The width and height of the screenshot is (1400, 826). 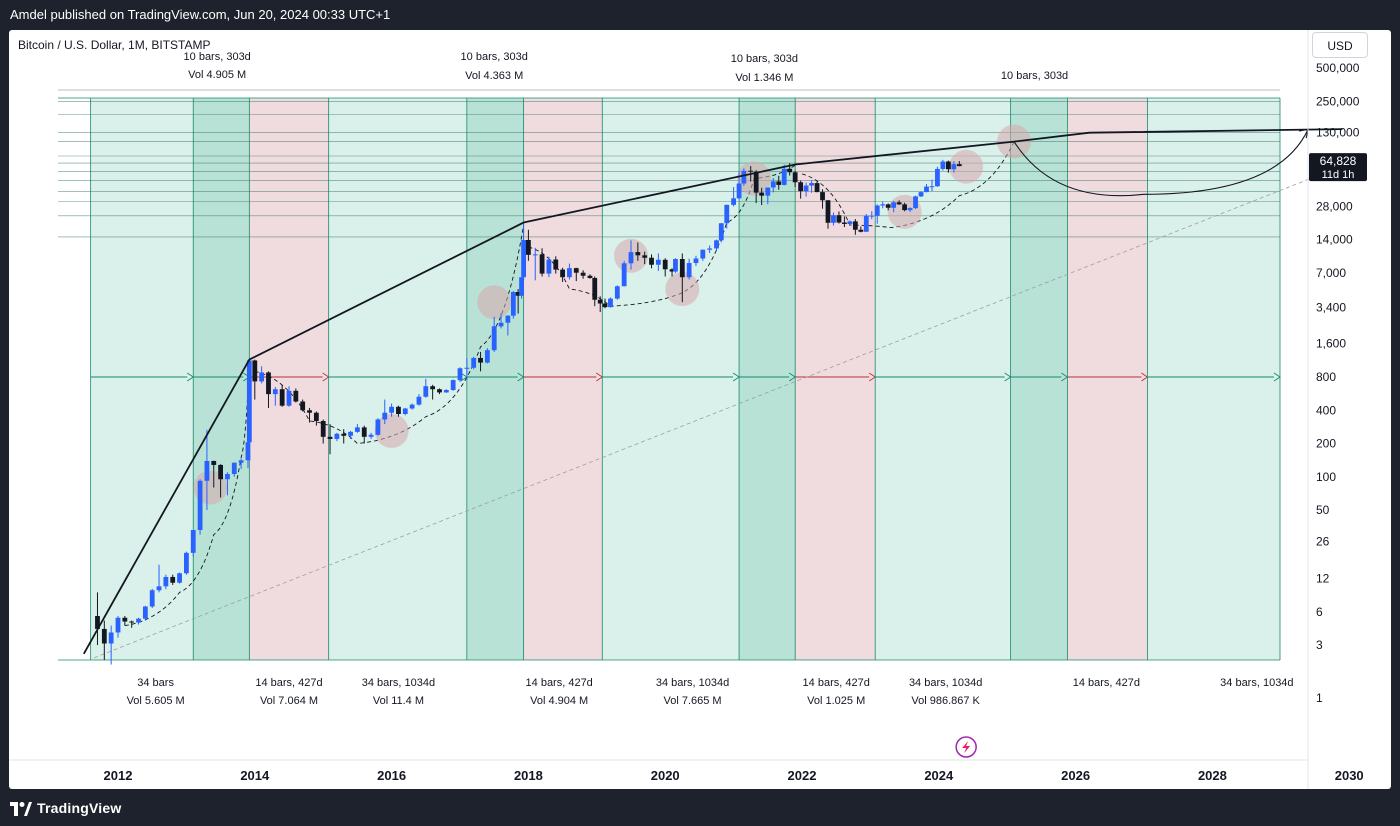 What do you see at coordinates (1338, 68) in the screenshot?
I see `y-tick-label: 500,000` at bounding box center [1338, 68].